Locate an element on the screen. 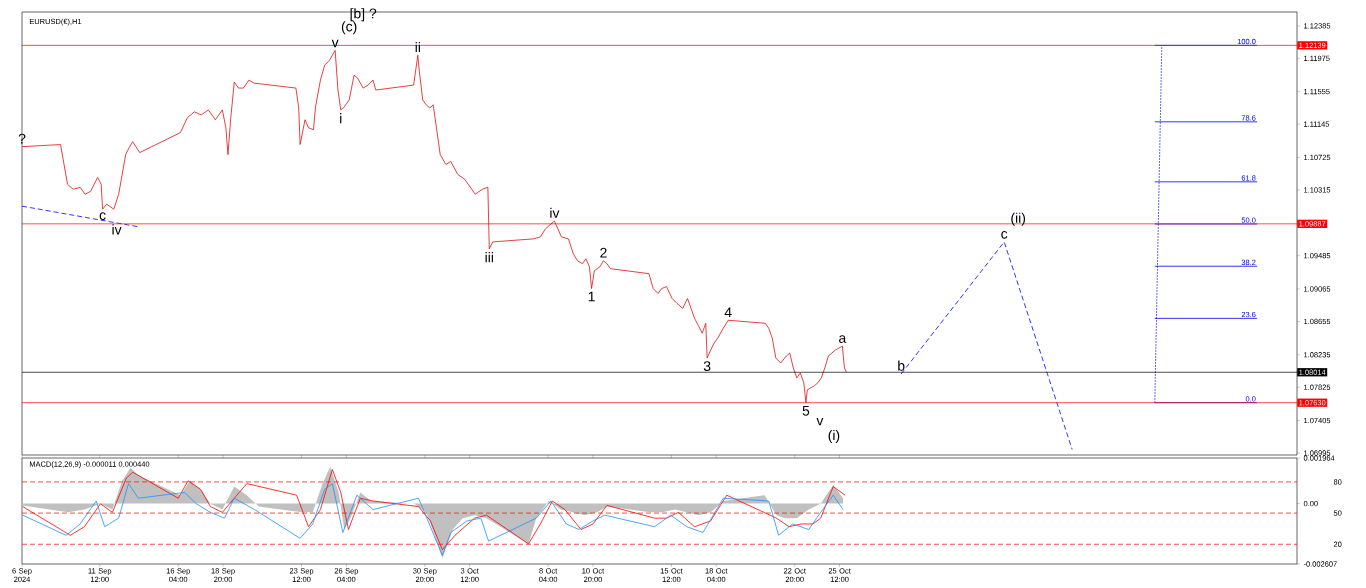  annotation: ? is located at coordinates (22, 138).